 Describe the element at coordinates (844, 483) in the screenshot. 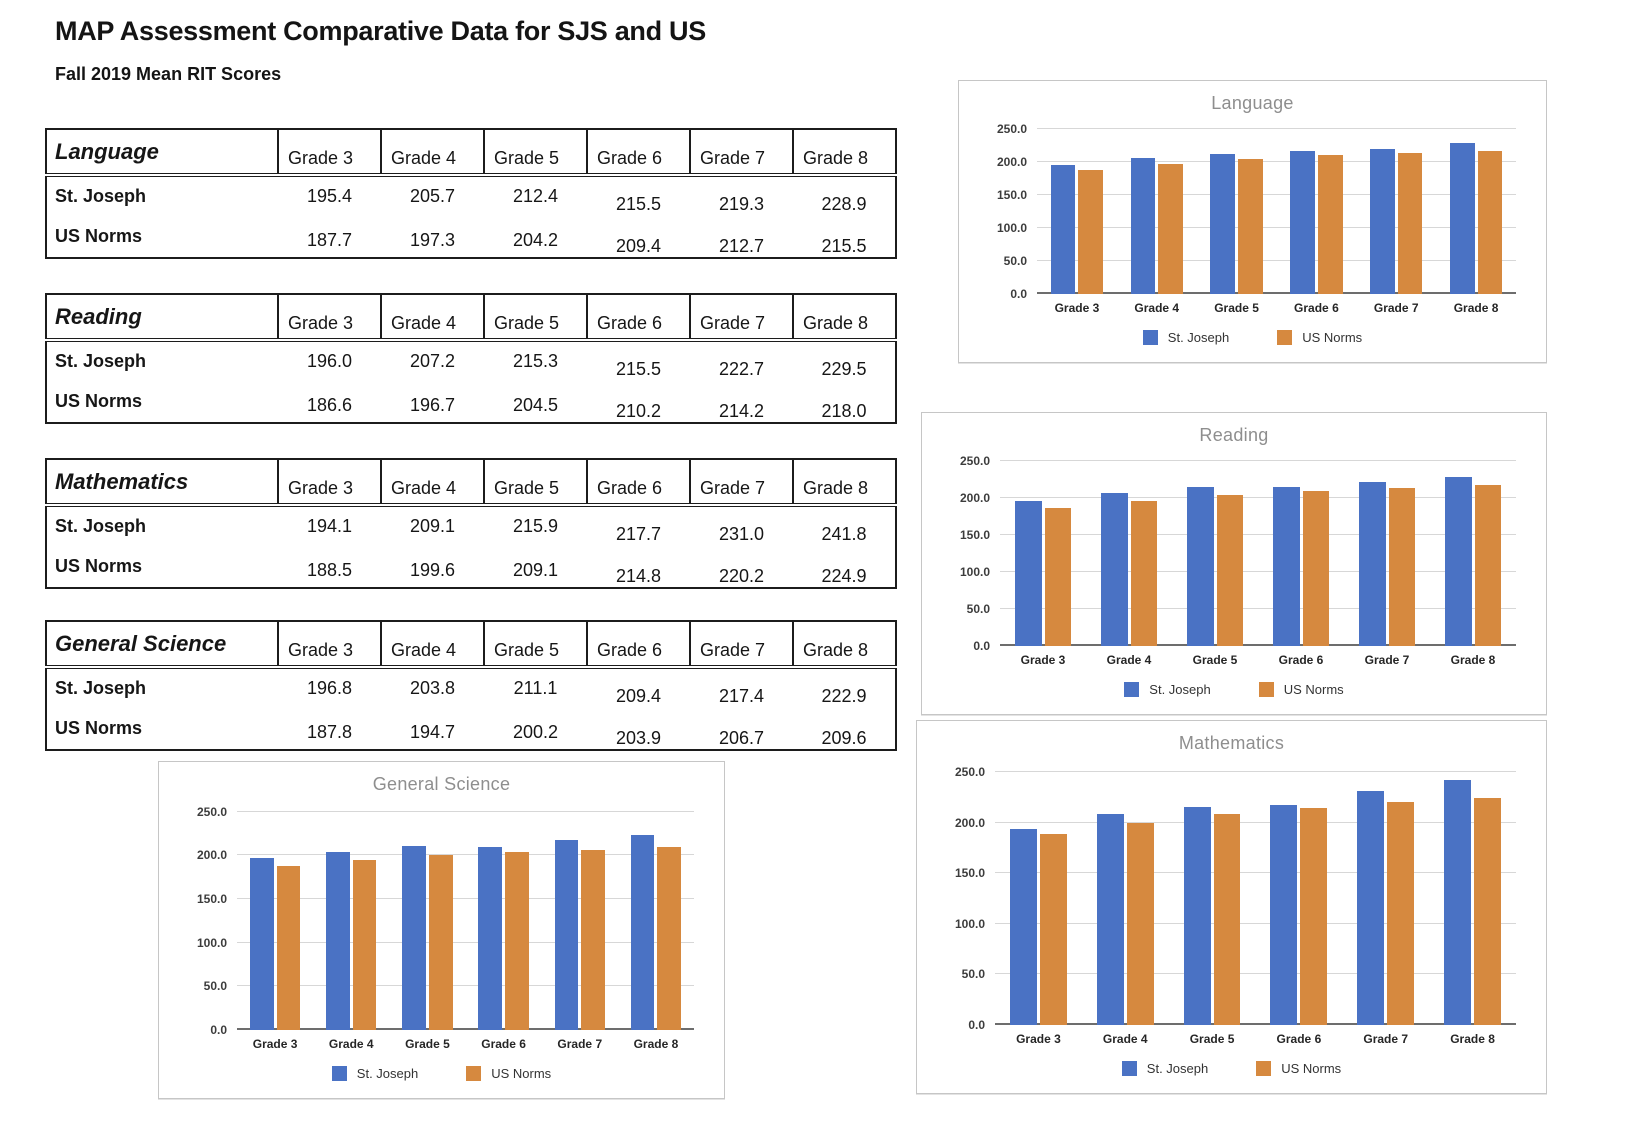

I see `column-header: Grade 8` at that location.